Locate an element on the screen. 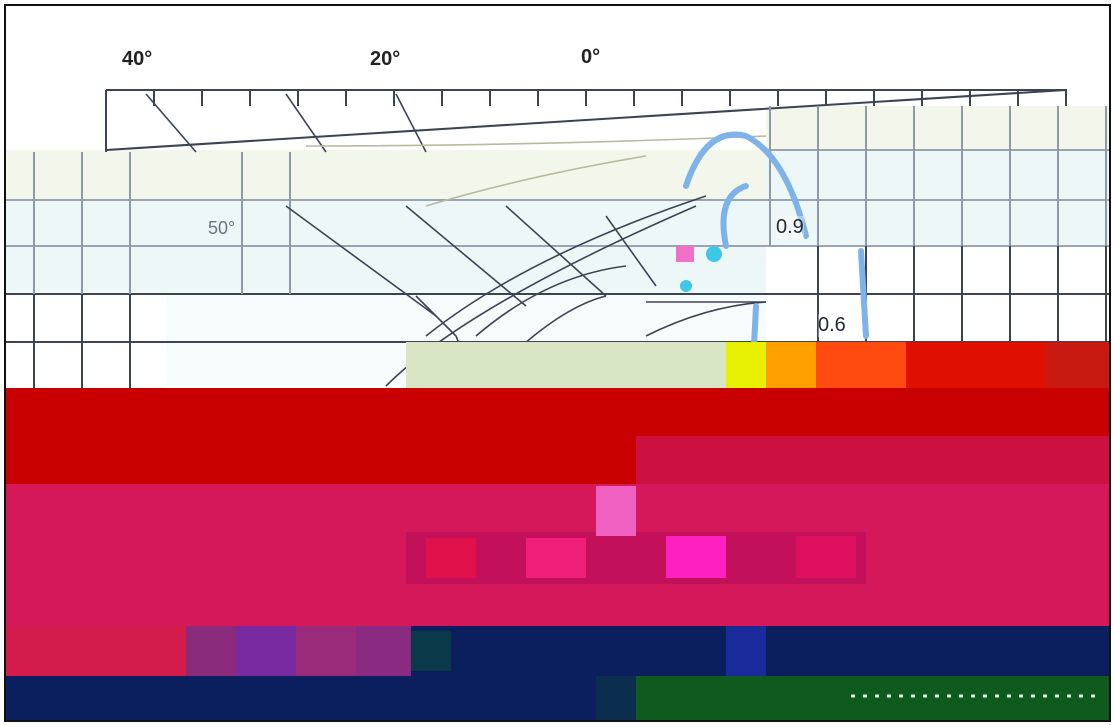 The height and width of the screenshot is (725, 1113). contour-lines is located at coordinates (776, 240).